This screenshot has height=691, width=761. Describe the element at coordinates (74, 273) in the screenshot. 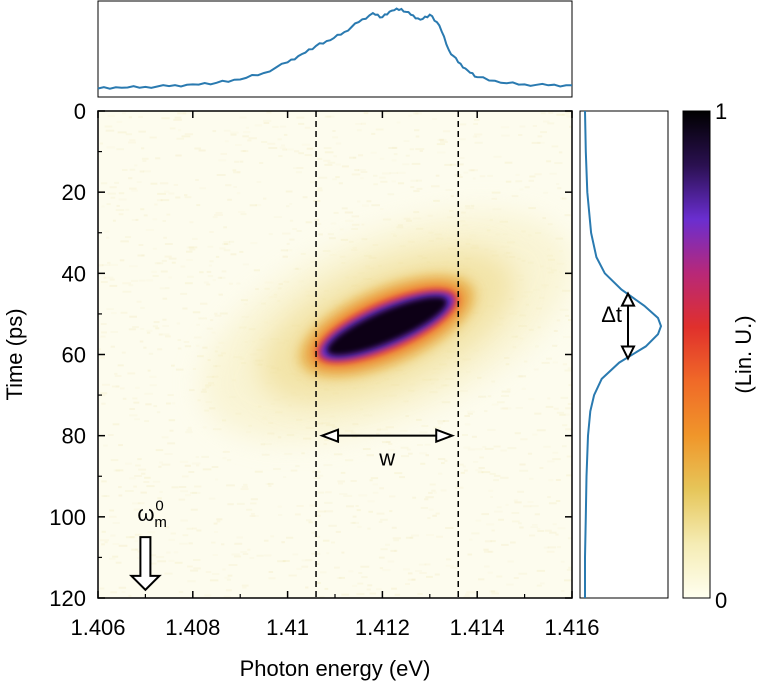

I see `y-tick-label: 40` at that location.